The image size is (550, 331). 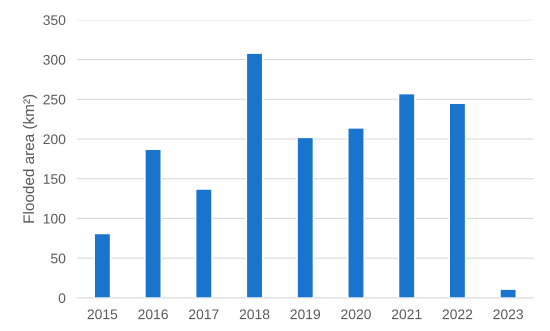 What do you see at coordinates (54, 20) in the screenshot?
I see `y-tick-label: 350` at bounding box center [54, 20].